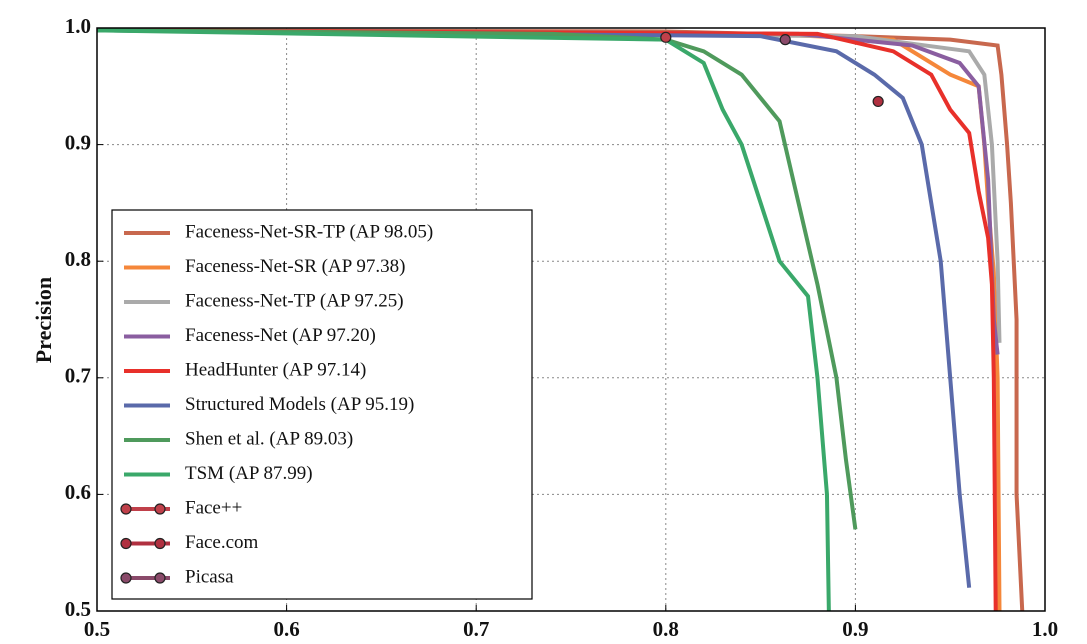 The image size is (1087, 644). What do you see at coordinates (1045, 629) in the screenshot?
I see `x-tick-label: 1.0` at bounding box center [1045, 629].